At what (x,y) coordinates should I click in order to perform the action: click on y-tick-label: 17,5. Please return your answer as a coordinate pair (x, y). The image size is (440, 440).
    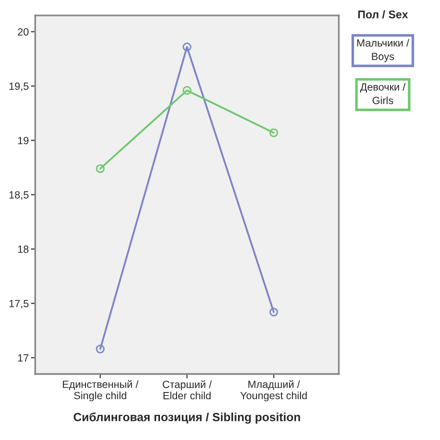
    Looking at the image, I should click on (19, 304).